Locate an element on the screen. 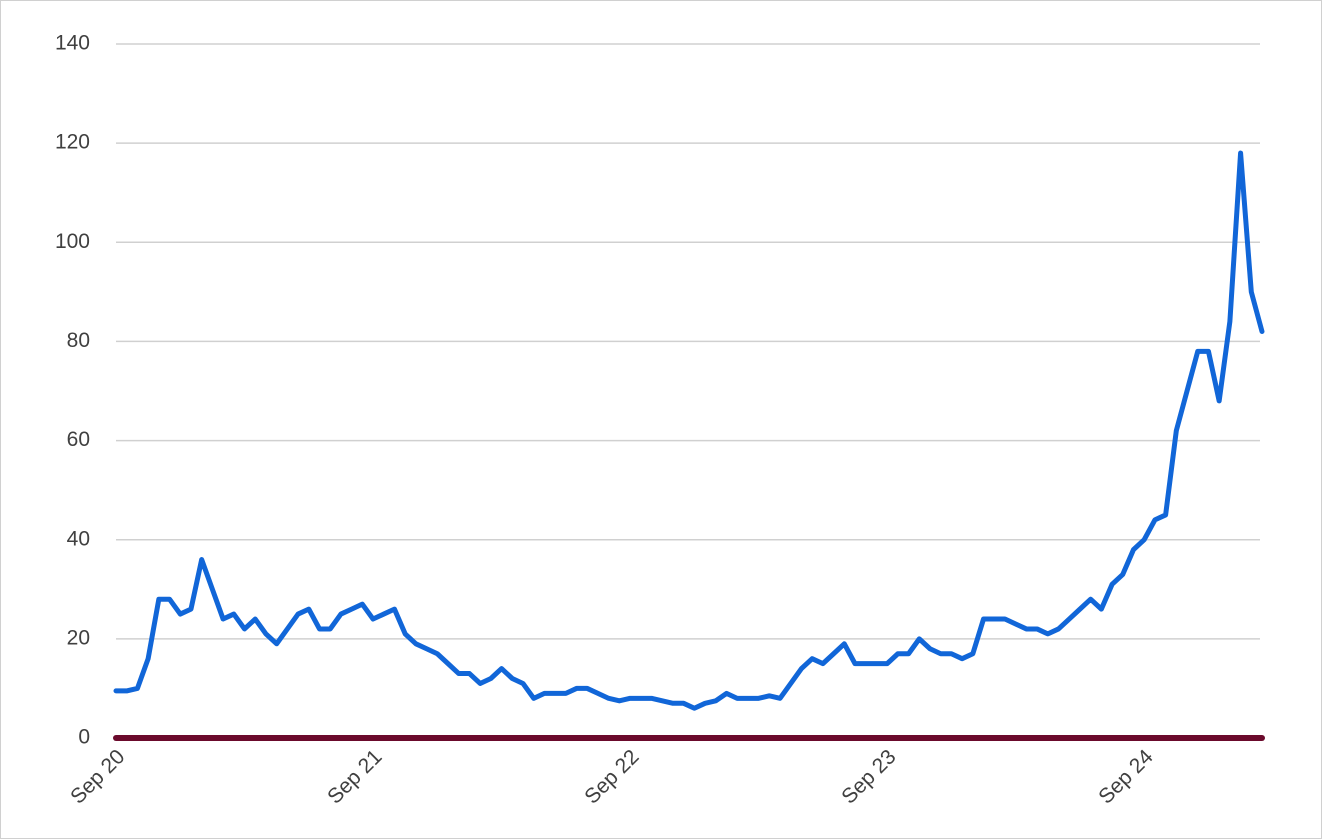 This screenshot has height=839, width=1322. y-tick-label: 40 is located at coordinates (78, 538).